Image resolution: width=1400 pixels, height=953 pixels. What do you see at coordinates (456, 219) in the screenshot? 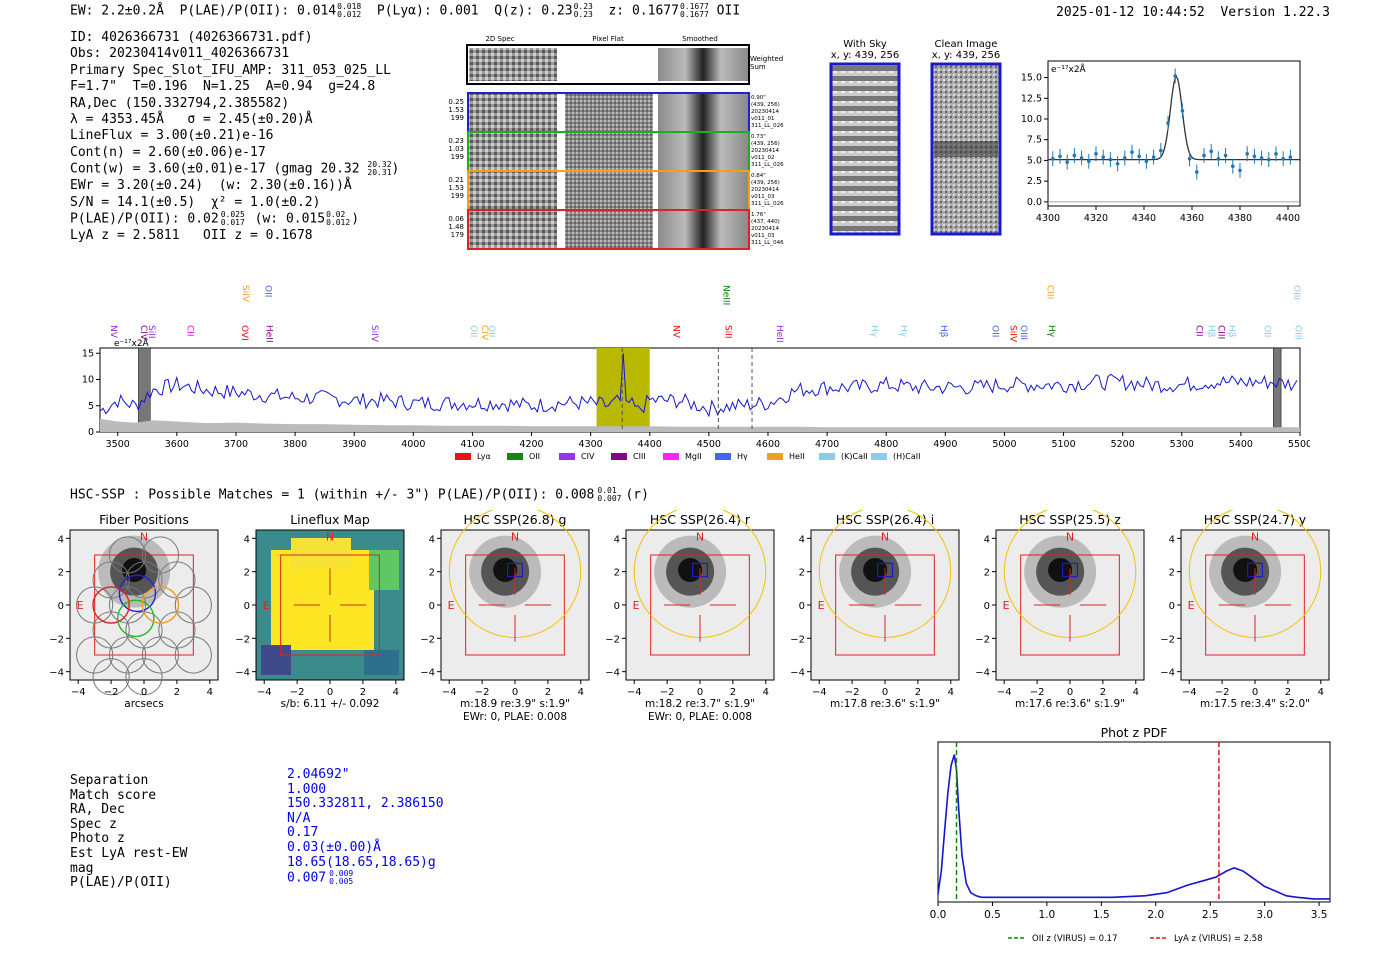
I see `cutout-left-value: 0.06` at bounding box center [456, 219].